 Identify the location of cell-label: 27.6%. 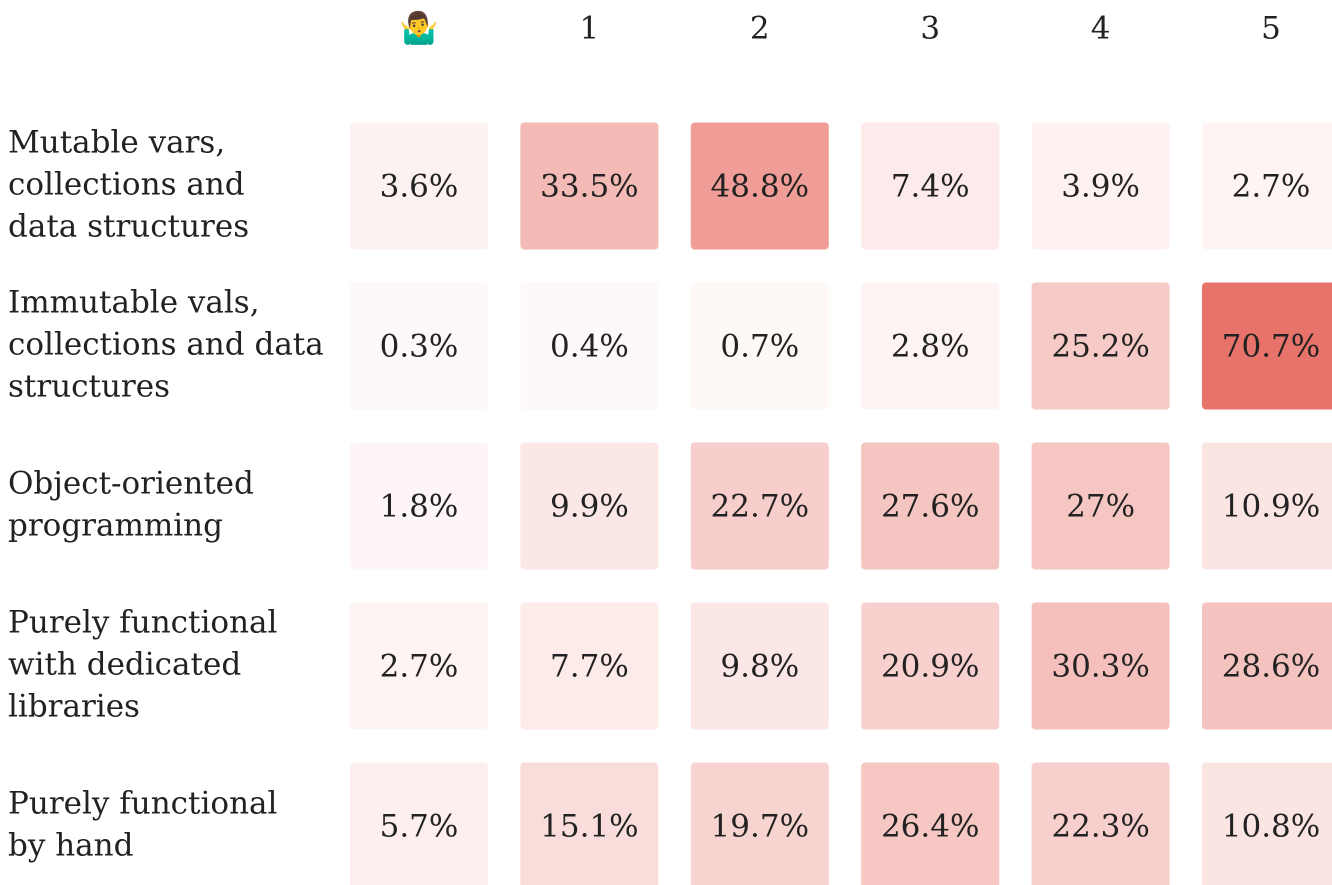
(930, 507).